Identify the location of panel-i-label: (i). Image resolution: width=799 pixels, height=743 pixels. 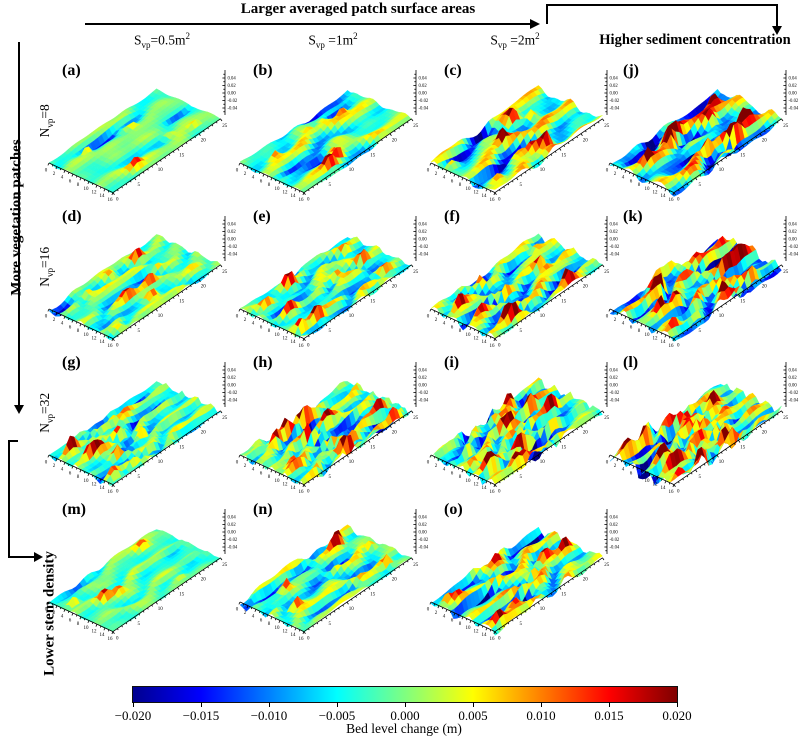
(451, 362).